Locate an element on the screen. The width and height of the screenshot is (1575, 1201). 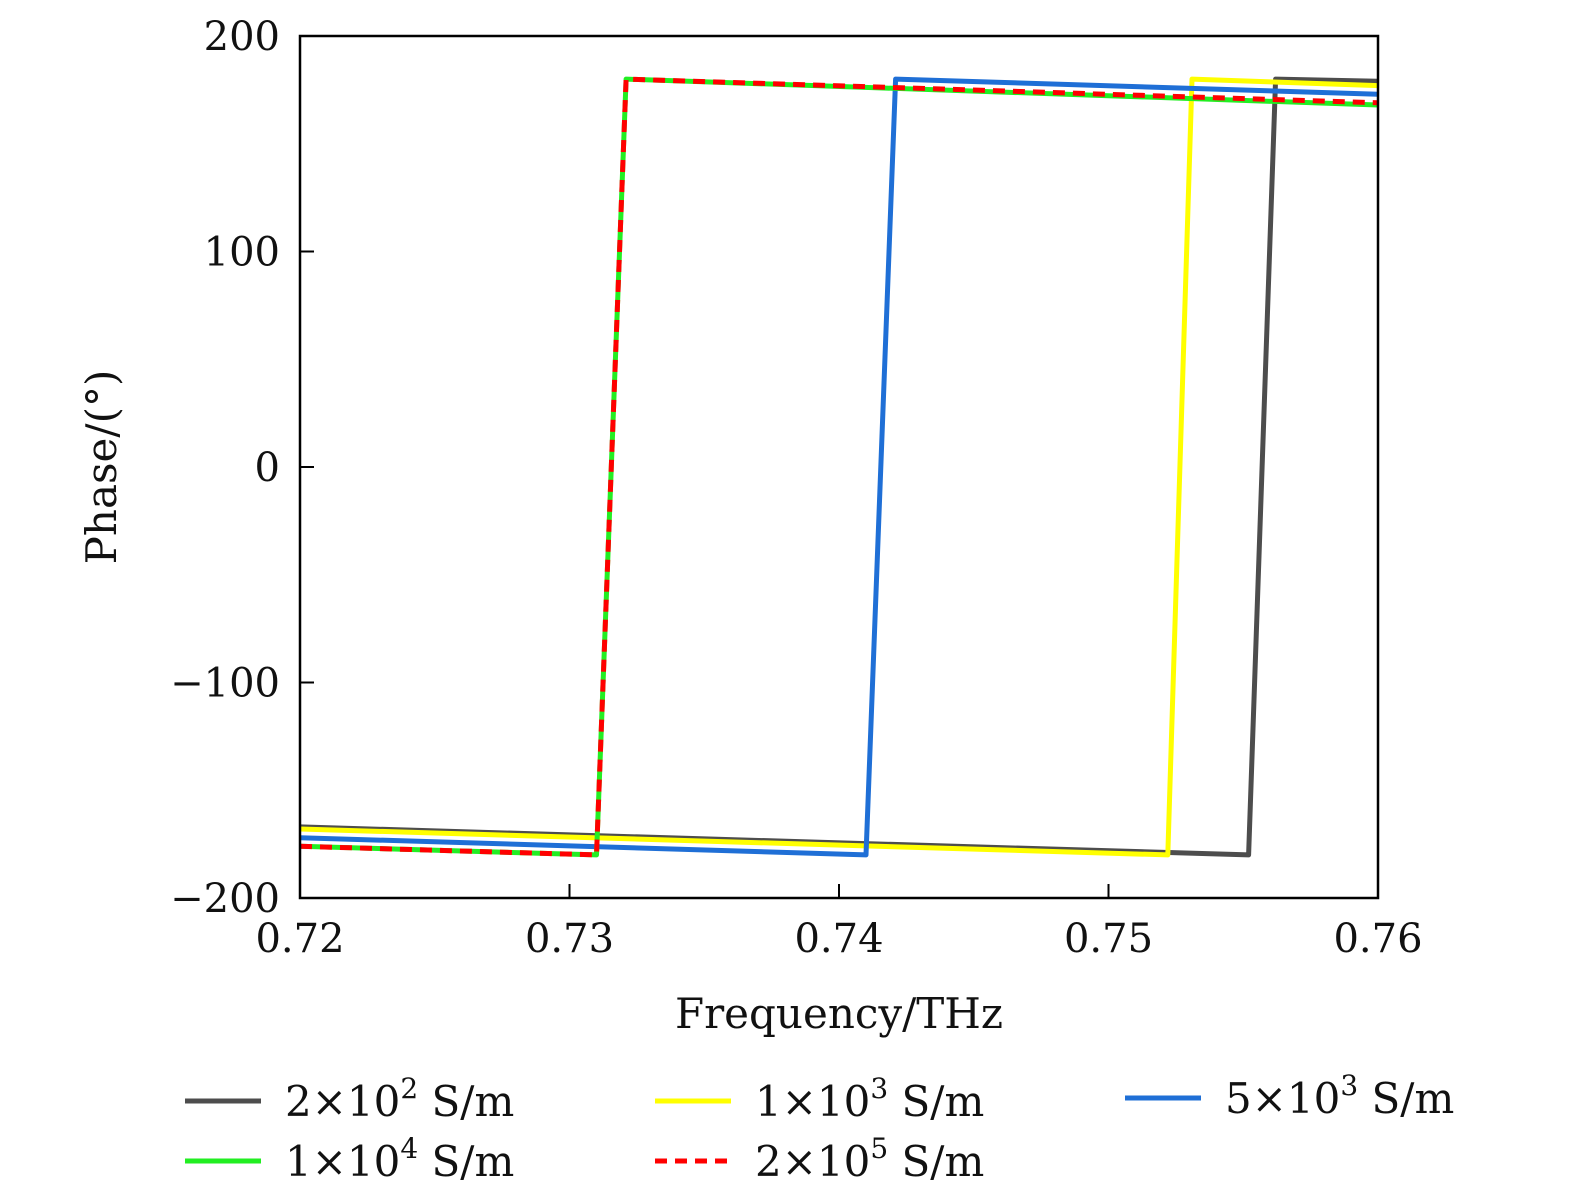
legend-label-2: 1×103 S/m is located at coordinates (869, 1099).